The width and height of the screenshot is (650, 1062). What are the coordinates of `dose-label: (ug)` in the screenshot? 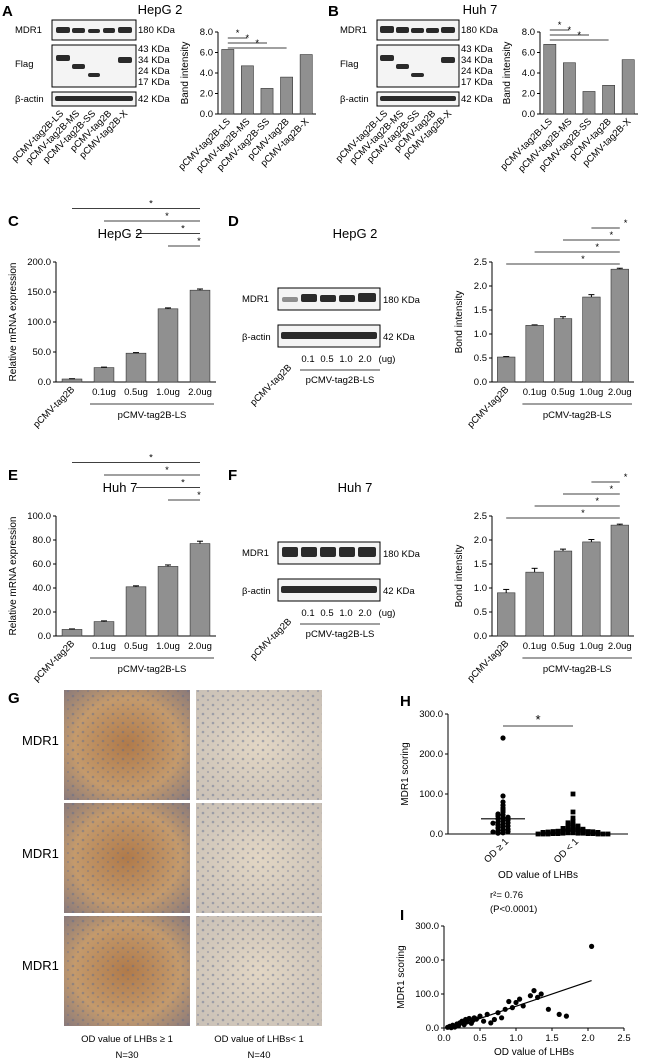 It's located at (387, 613).